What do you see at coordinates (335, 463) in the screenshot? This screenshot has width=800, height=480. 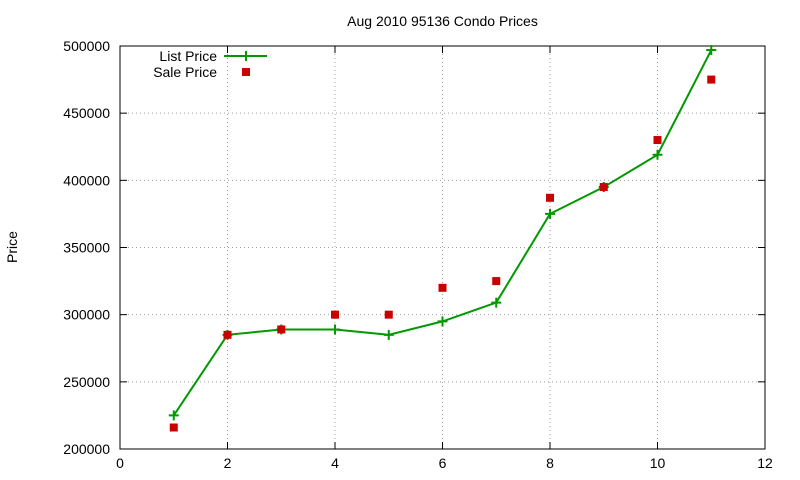 I see `x-tick-label: 4` at bounding box center [335, 463].